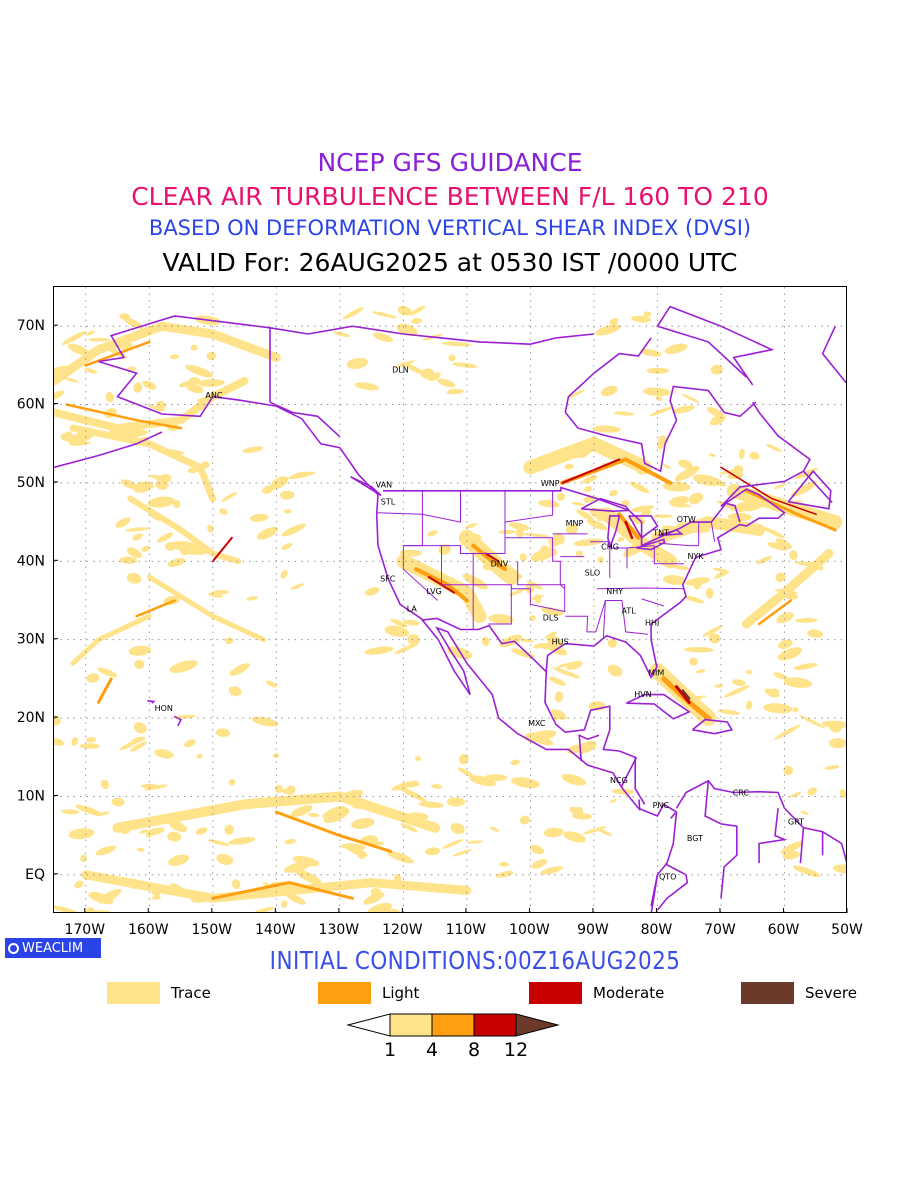 The width and height of the screenshot is (900, 1200). What do you see at coordinates (275, 930) in the screenshot?
I see `lon-tick-label: 140W` at bounding box center [275, 930].